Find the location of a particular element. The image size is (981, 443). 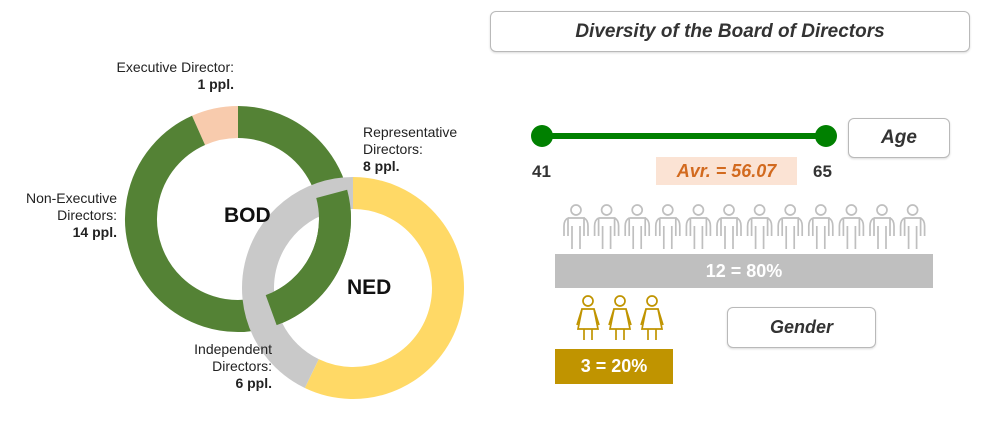

rep-label-line1: Representative is located at coordinates (410, 132).